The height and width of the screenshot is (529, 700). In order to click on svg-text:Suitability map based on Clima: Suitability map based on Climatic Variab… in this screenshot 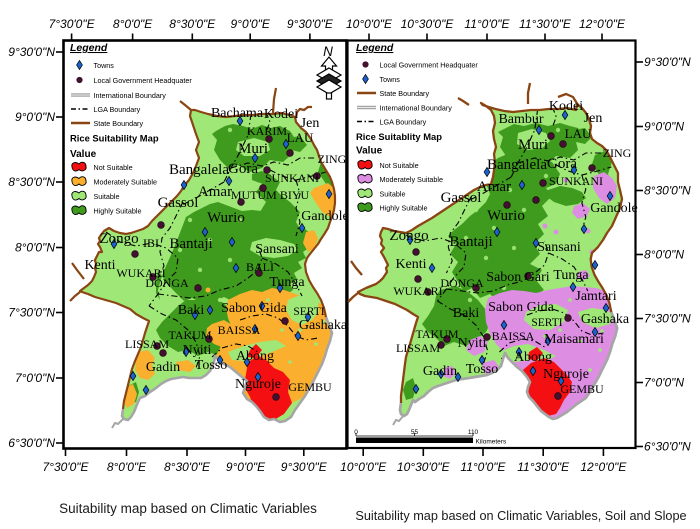, I will do `click(520, 516)`.